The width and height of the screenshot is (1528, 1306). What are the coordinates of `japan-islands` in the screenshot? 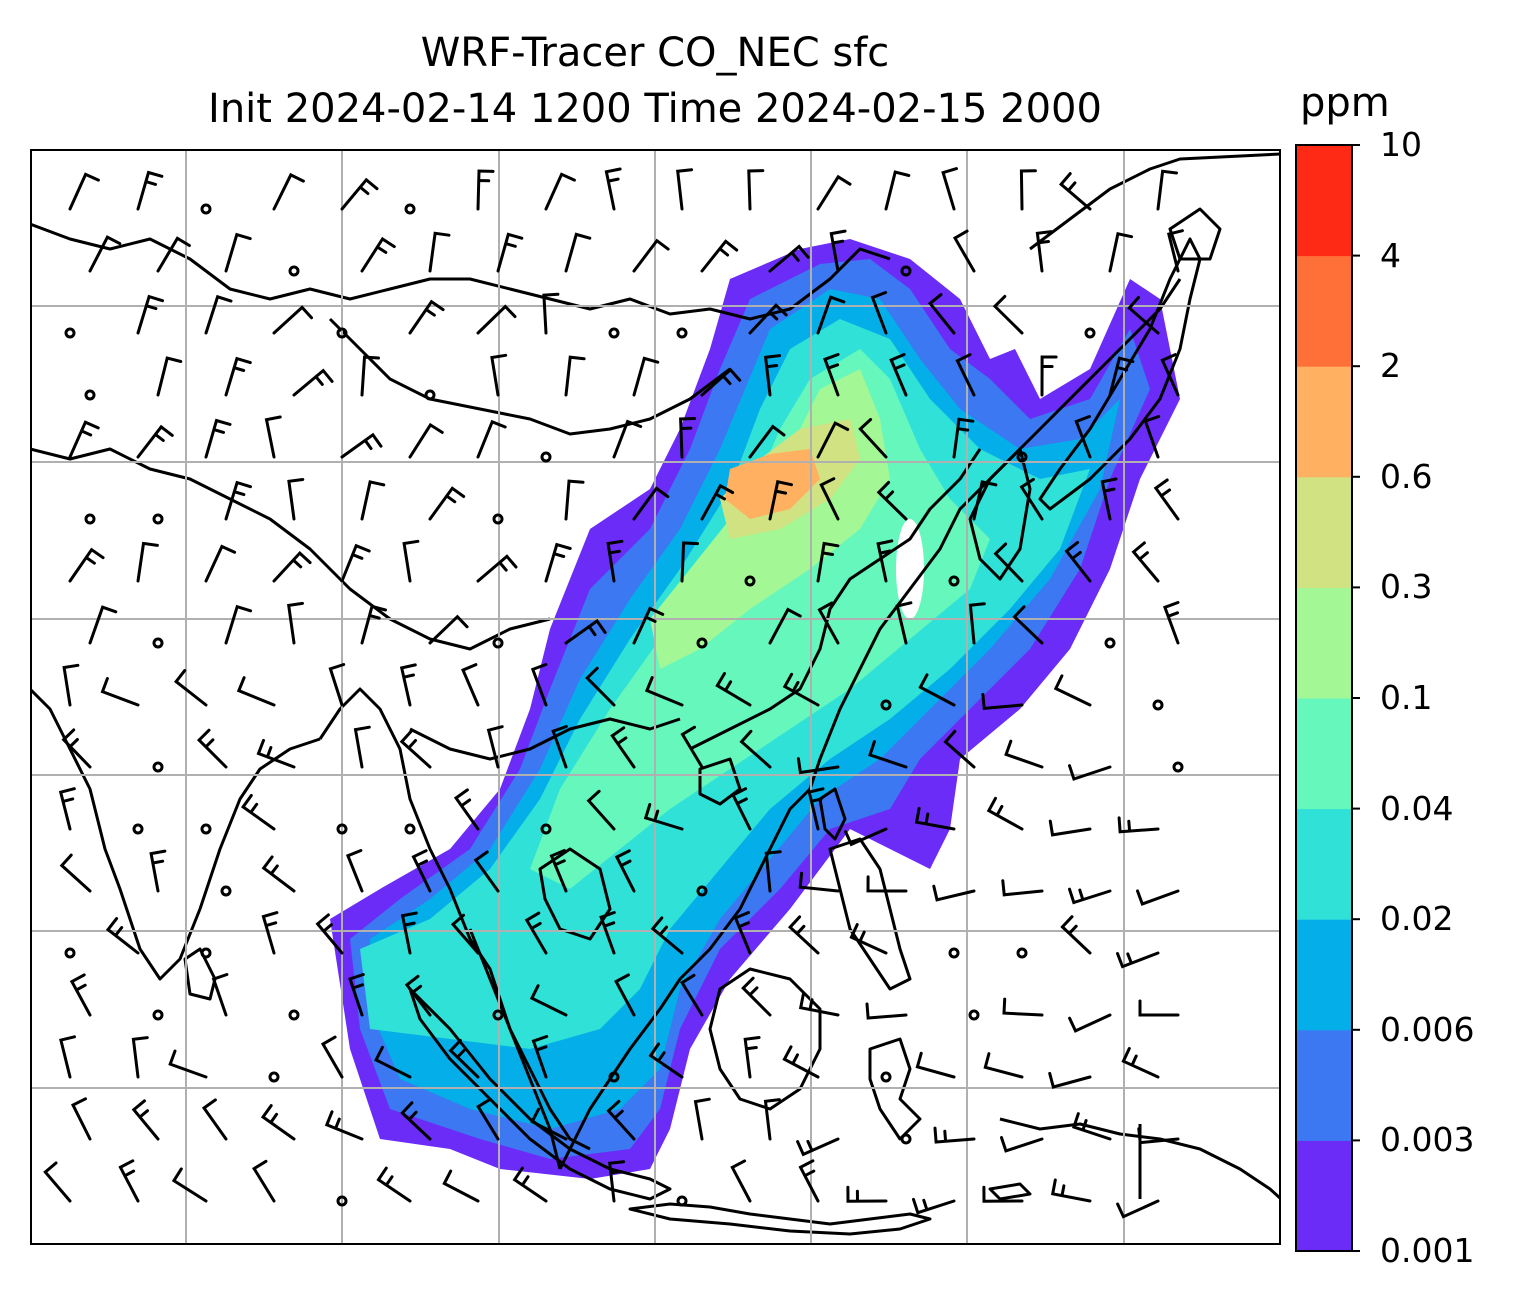 It's located at (1120, 374).